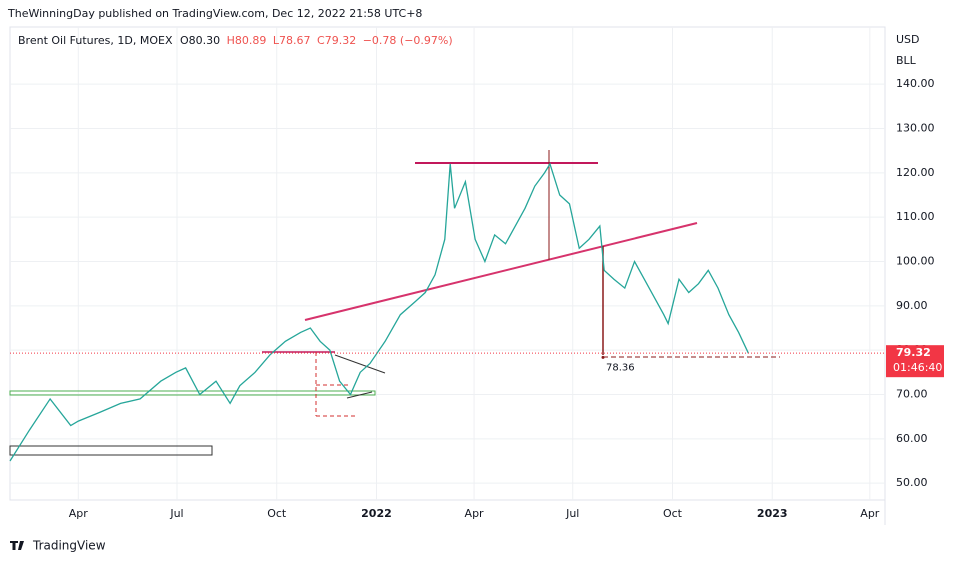 Image resolution: width=964 pixels, height=567 pixels. What do you see at coordinates (408, 40) in the screenshot?
I see `ohlc-change: −0.78 (−0.97%)` at bounding box center [408, 40].